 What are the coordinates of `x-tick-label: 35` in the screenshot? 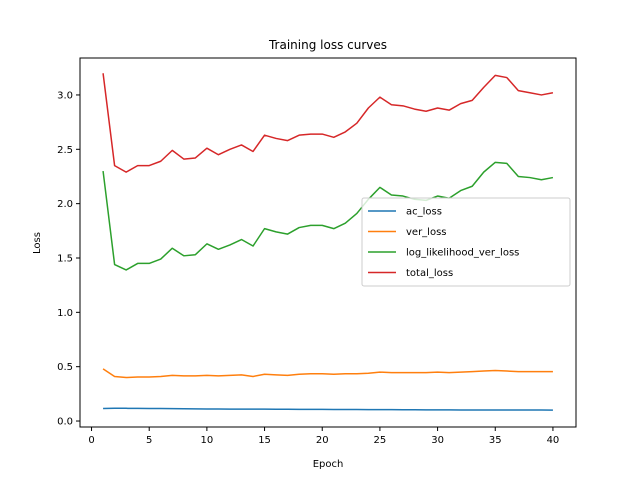 It's located at (495, 440).